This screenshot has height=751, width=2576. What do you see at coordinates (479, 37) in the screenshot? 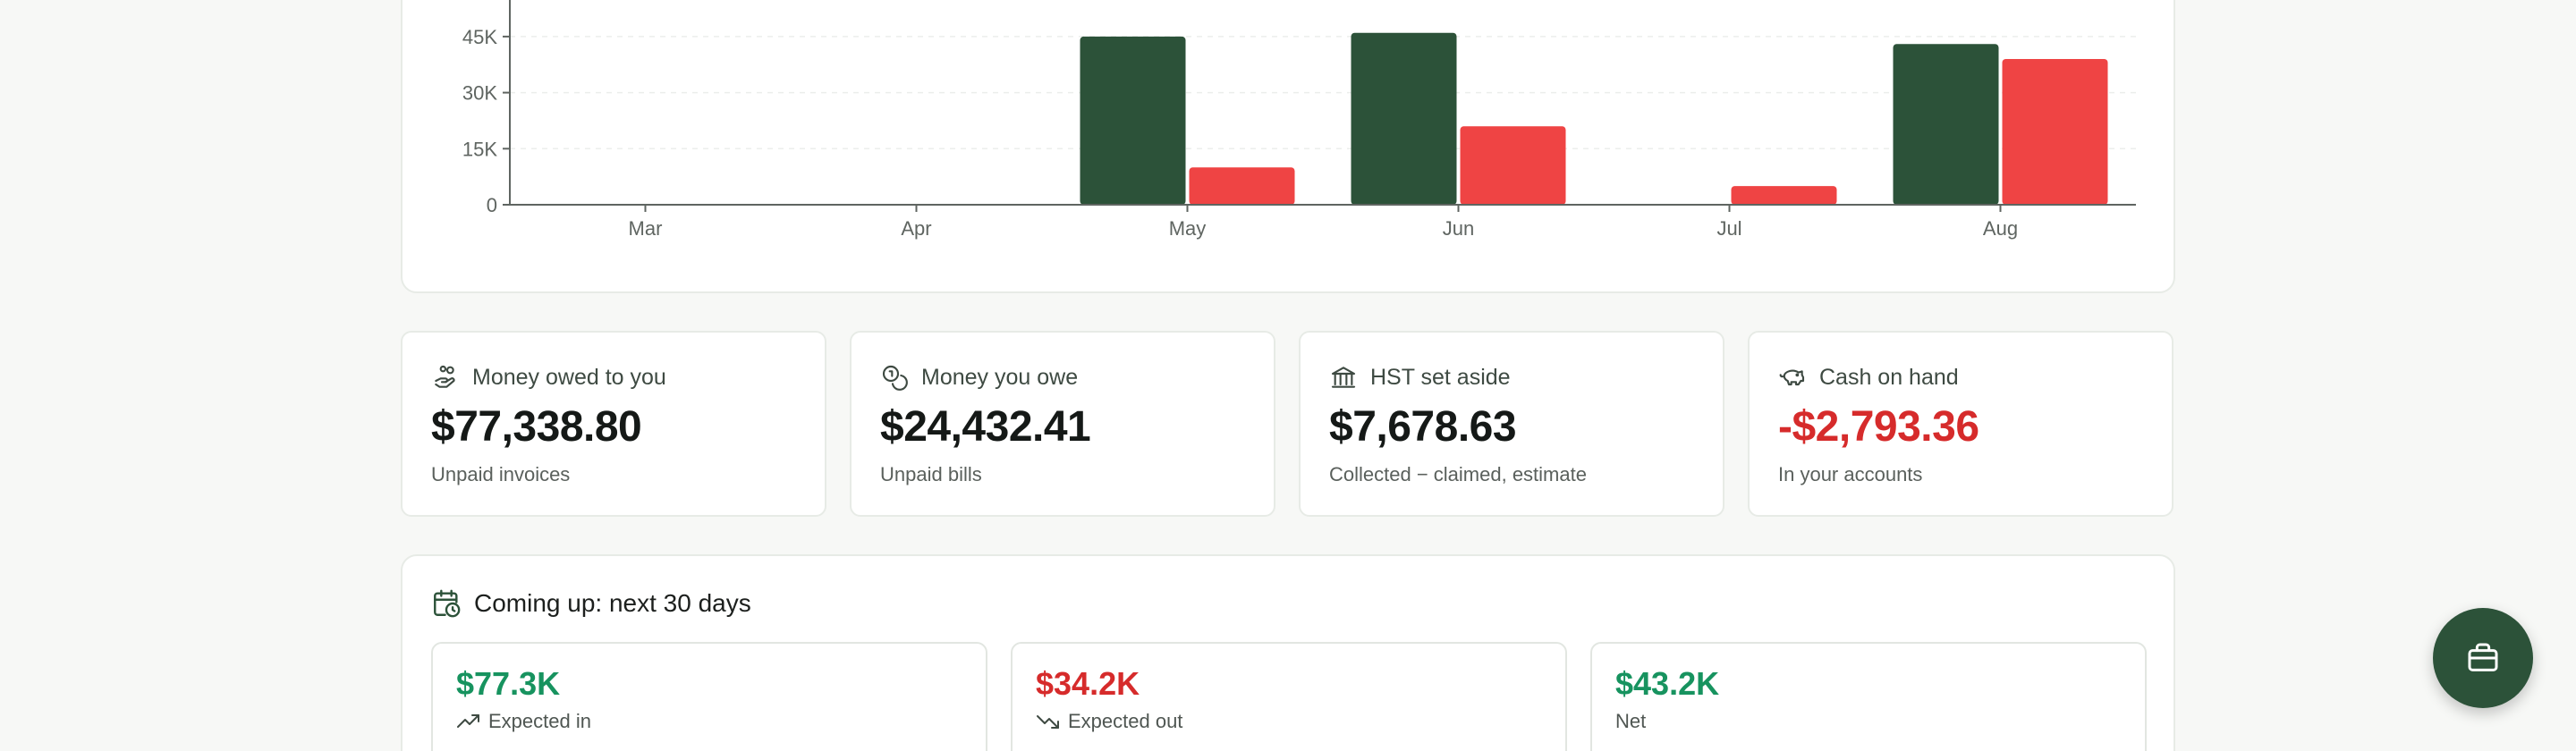
I see `y-tick-label: 45K` at bounding box center [479, 37].